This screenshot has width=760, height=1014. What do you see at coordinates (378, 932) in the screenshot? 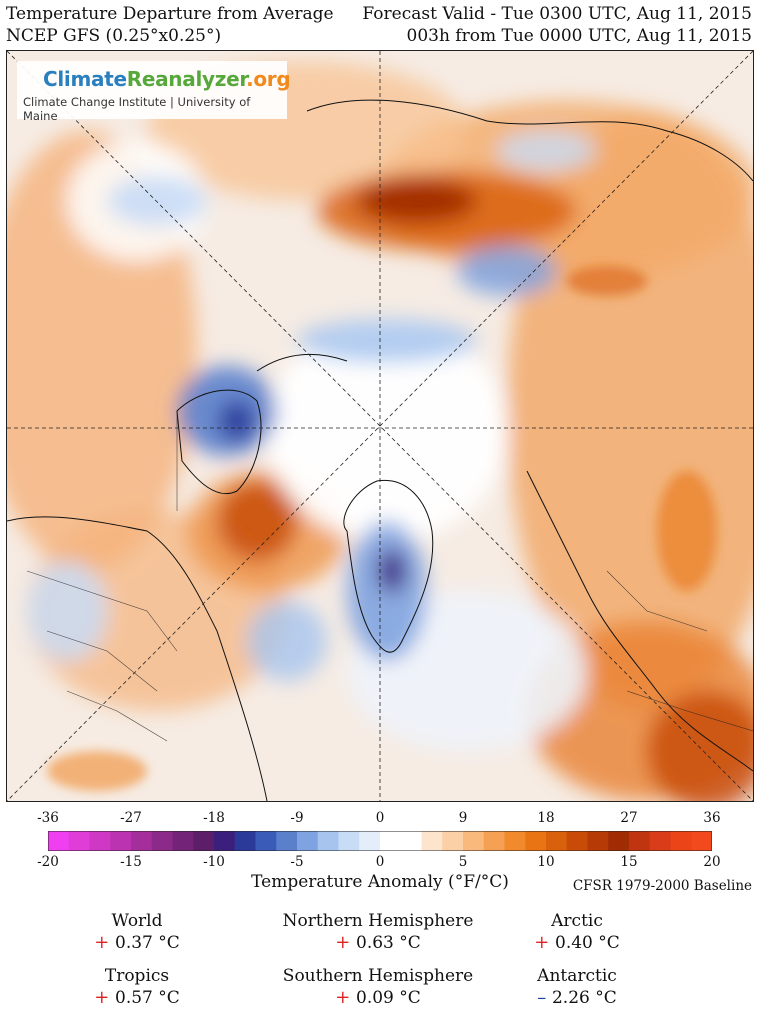
I see `stat-northern-hemisphere: Northern Hemisphere + 0.63 °C` at bounding box center [378, 932].